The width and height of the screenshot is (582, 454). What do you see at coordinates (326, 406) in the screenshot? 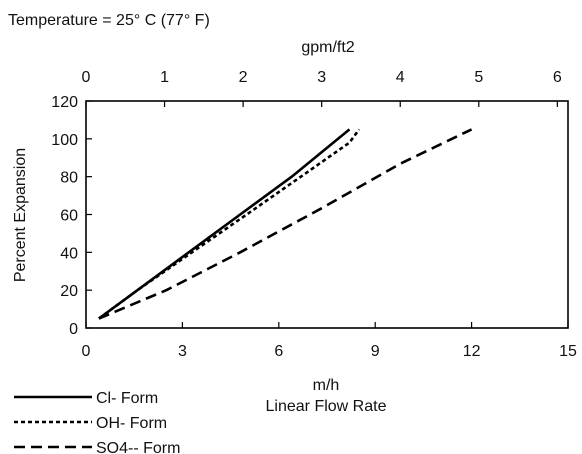
I see `x-axis-label: Linear Flow Rate` at bounding box center [326, 406].